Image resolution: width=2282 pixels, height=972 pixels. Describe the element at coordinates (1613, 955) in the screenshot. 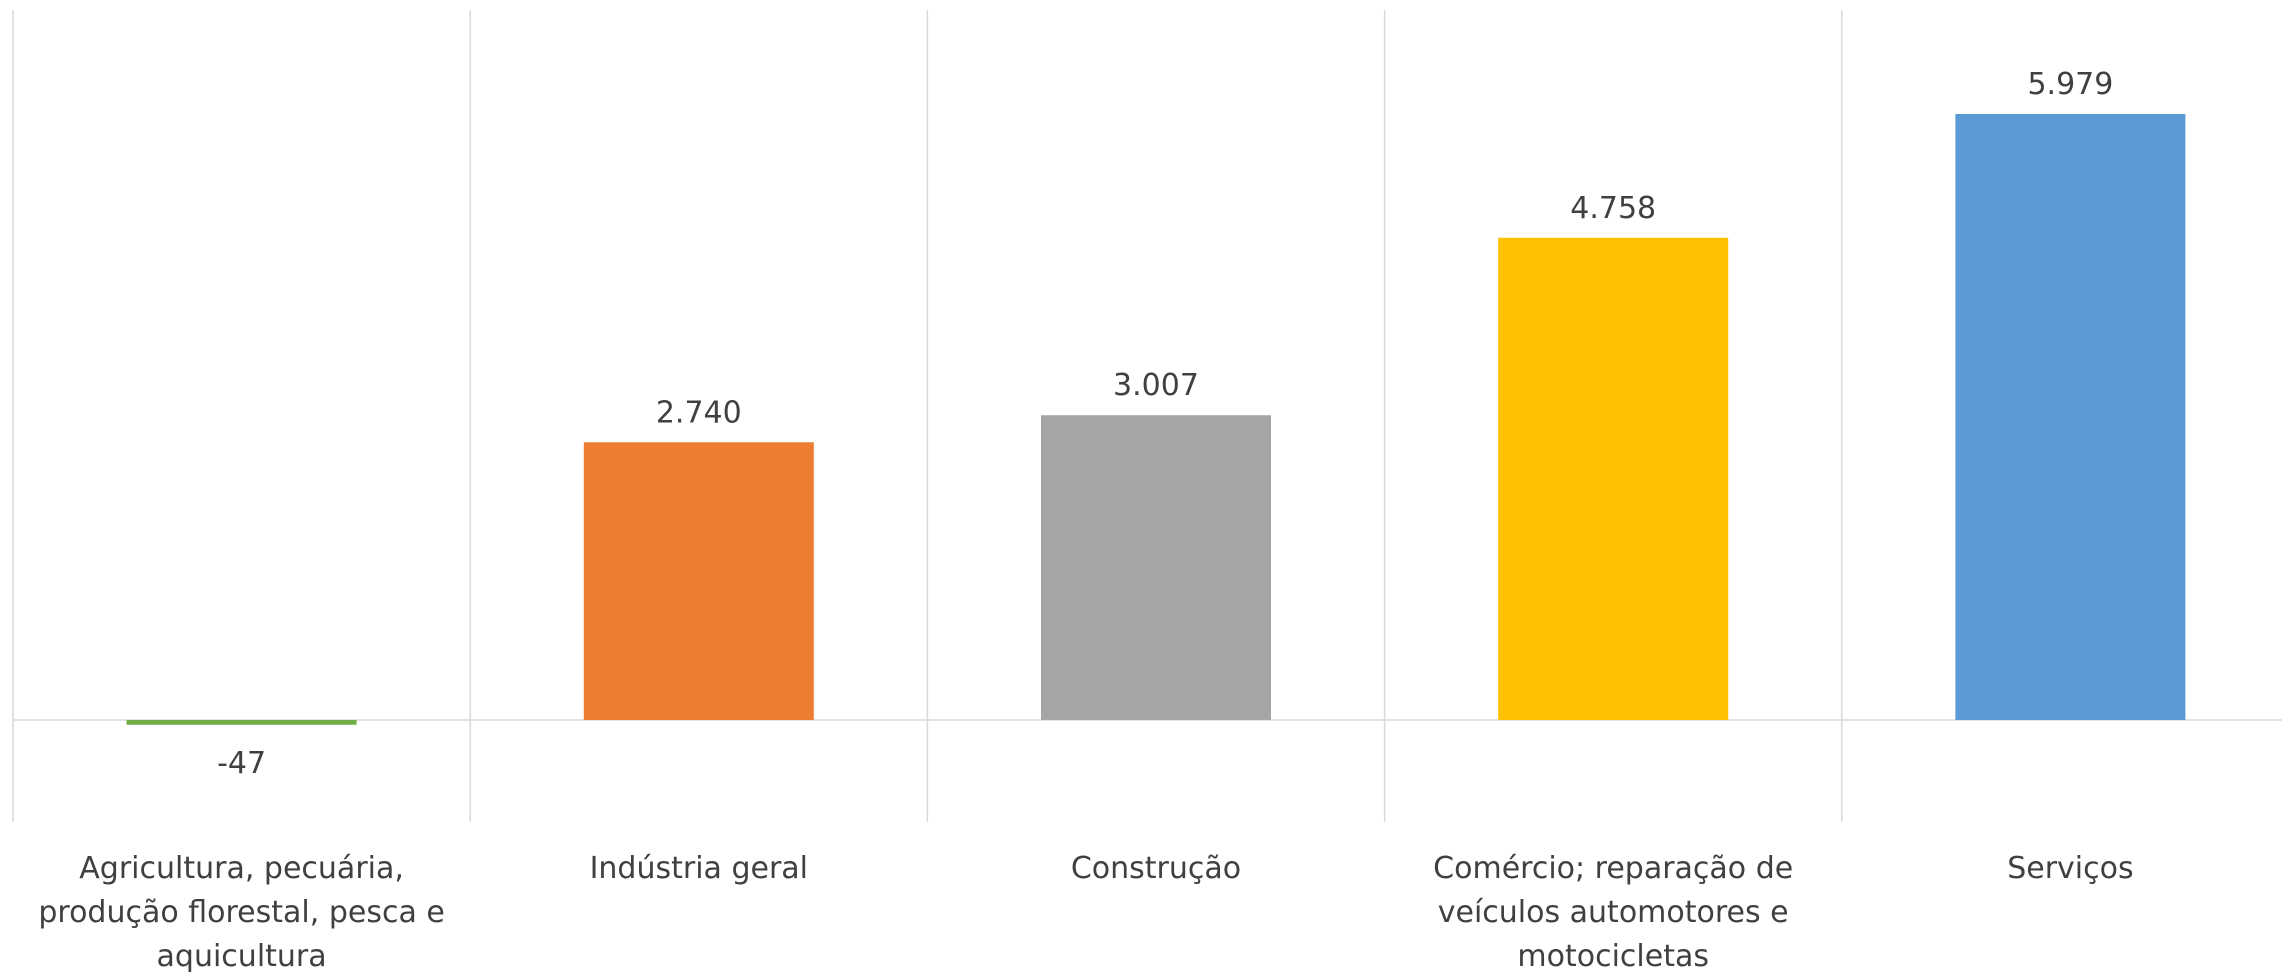

I see `category-label-line: motocicletas` at that location.